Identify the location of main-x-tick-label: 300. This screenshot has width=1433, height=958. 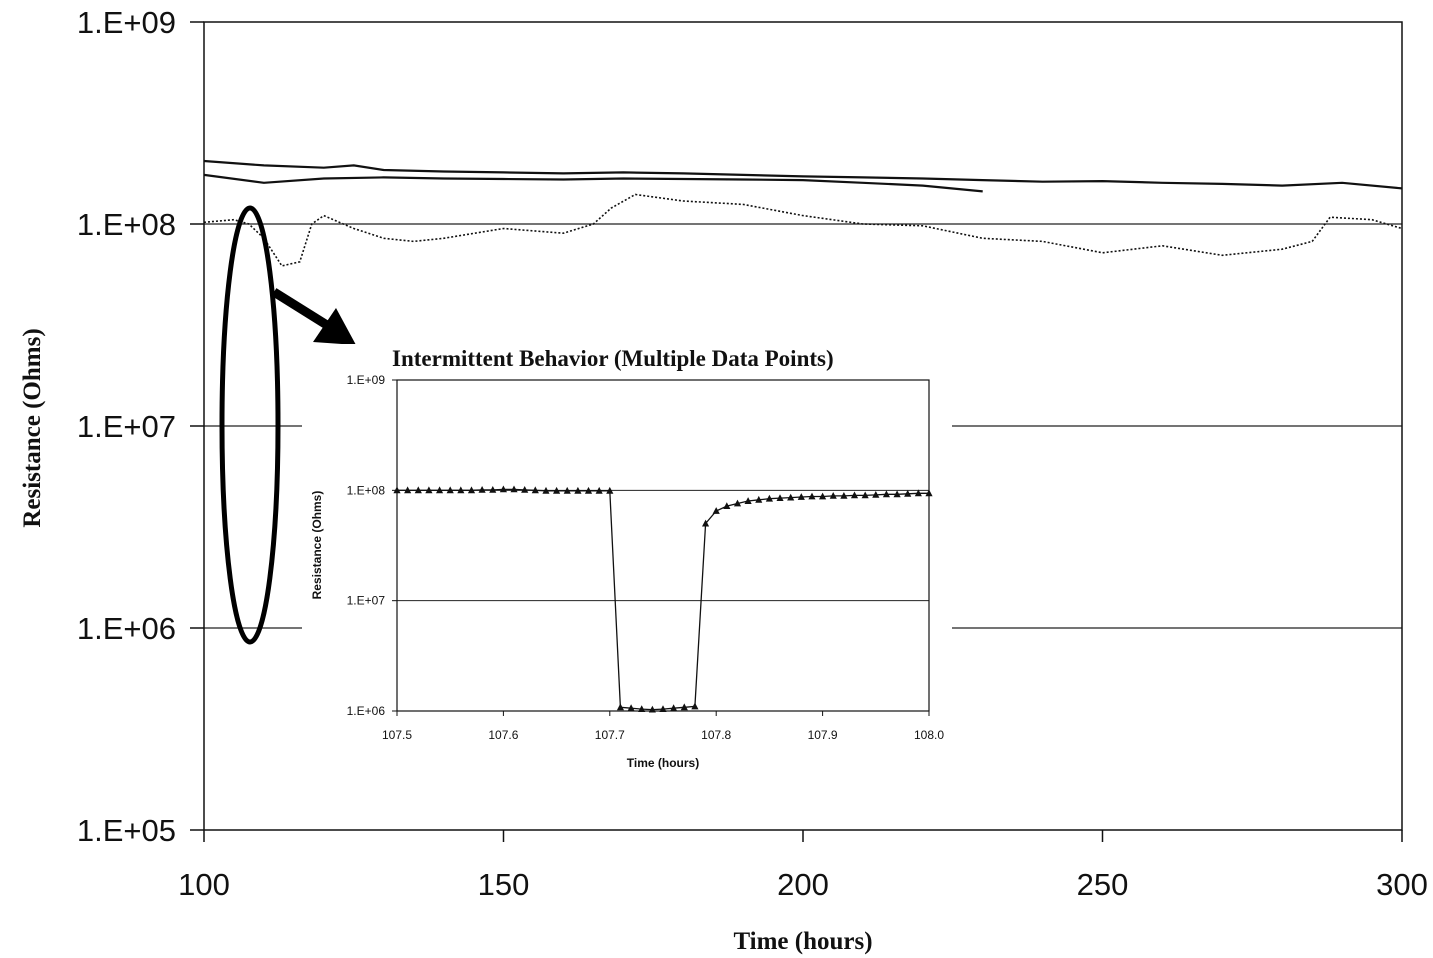
(1402, 884).